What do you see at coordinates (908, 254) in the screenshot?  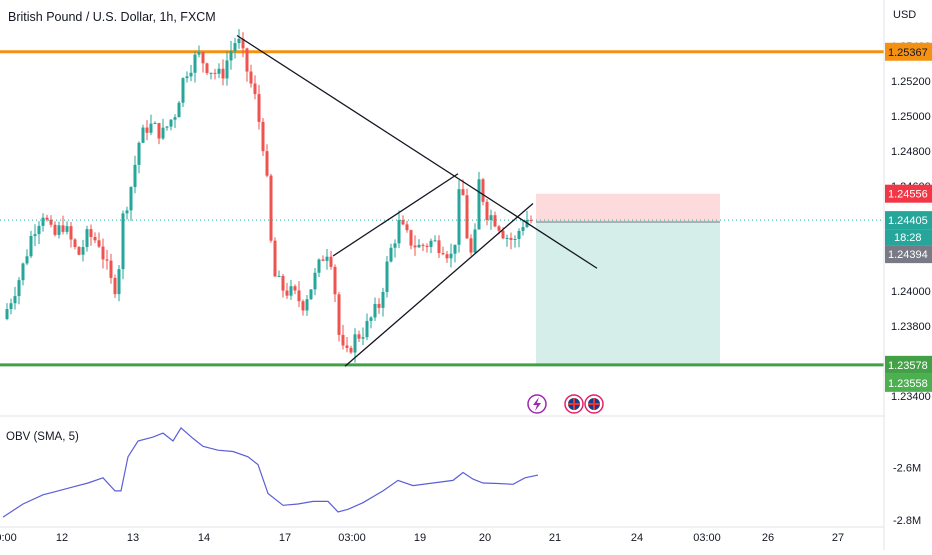 I see `entry-price-label` at bounding box center [908, 254].